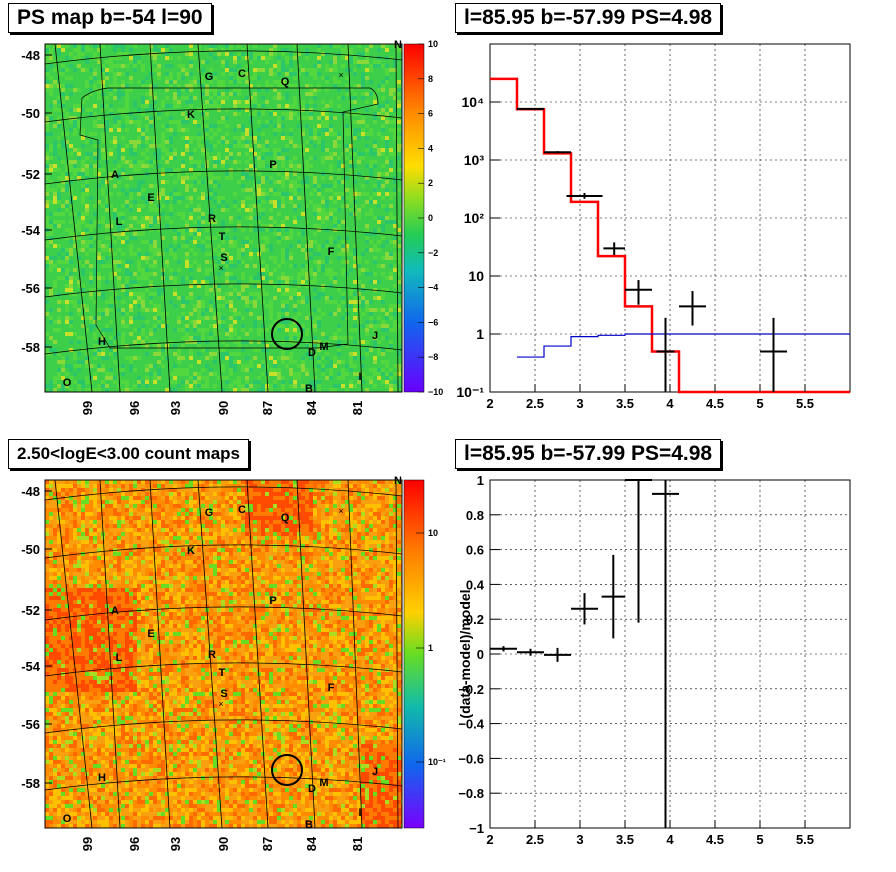  I want to click on spectrum-x-tick: 5.5, so click(805, 403).